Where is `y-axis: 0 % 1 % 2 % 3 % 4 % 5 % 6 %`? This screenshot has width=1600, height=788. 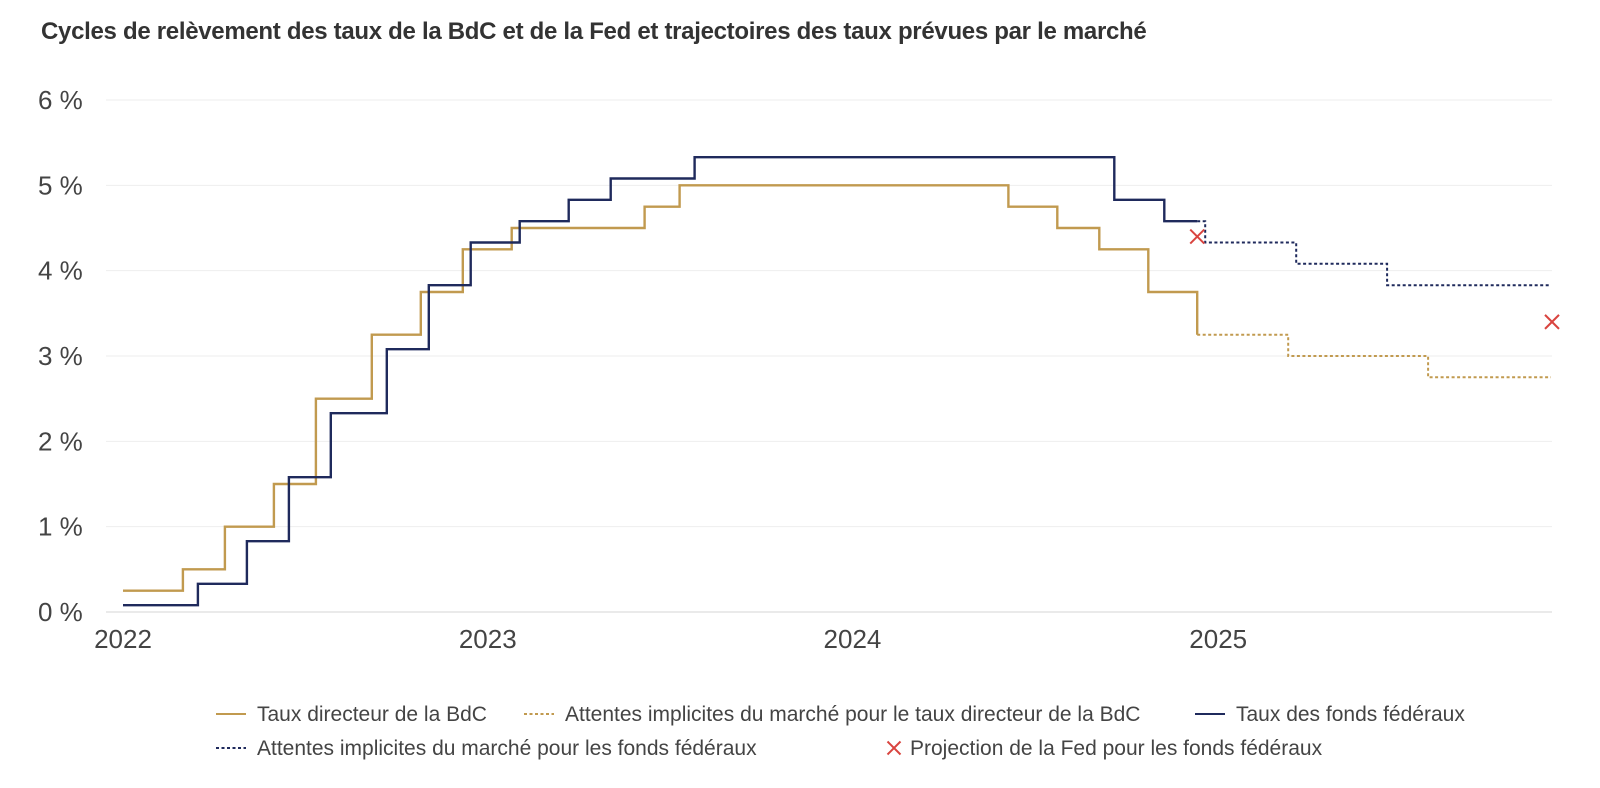
y-axis: 0 % 1 % 2 % 3 % 4 % 5 % 6 % is located at coordinates (60, 356).